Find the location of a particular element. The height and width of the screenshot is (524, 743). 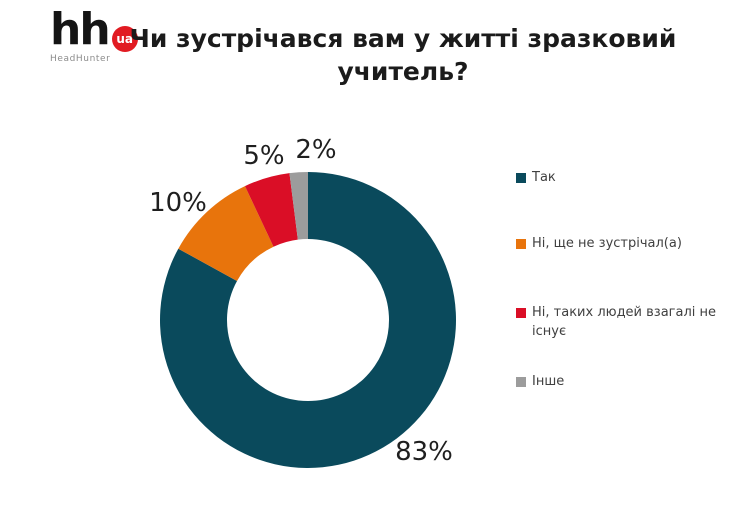

legend-label-ni-takykh: Ні, таких людей взагалі не існує is located at coordinates (624, 322).